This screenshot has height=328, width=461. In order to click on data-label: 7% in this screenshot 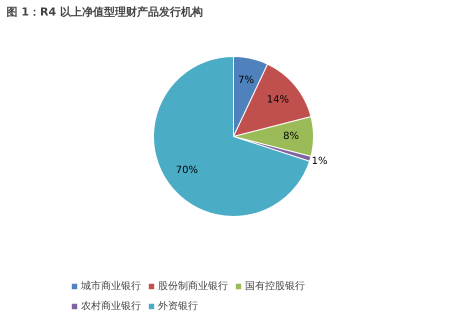, I will do `click(246, 80)`.